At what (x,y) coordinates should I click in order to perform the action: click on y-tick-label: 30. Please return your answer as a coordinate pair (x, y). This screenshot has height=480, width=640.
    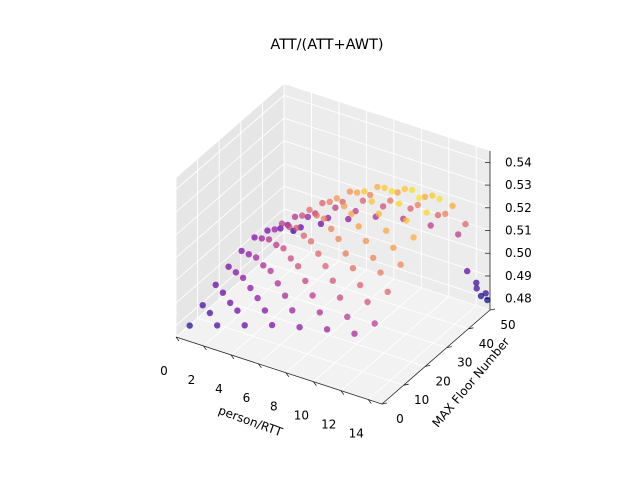
    Looking at the image, I should click on (464, 363).